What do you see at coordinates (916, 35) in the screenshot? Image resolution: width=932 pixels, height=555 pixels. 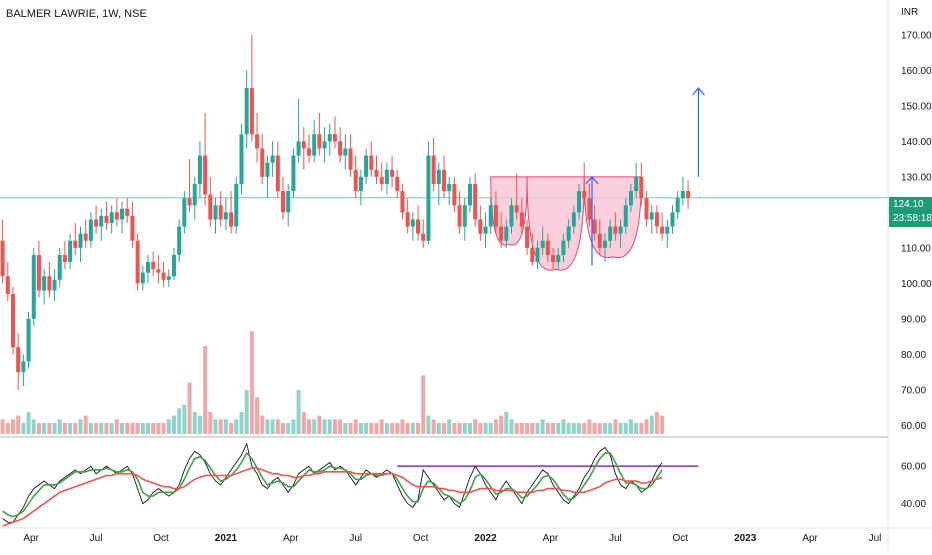 I see `price-tick-label: 170.00` at bounding box center [916, 35].